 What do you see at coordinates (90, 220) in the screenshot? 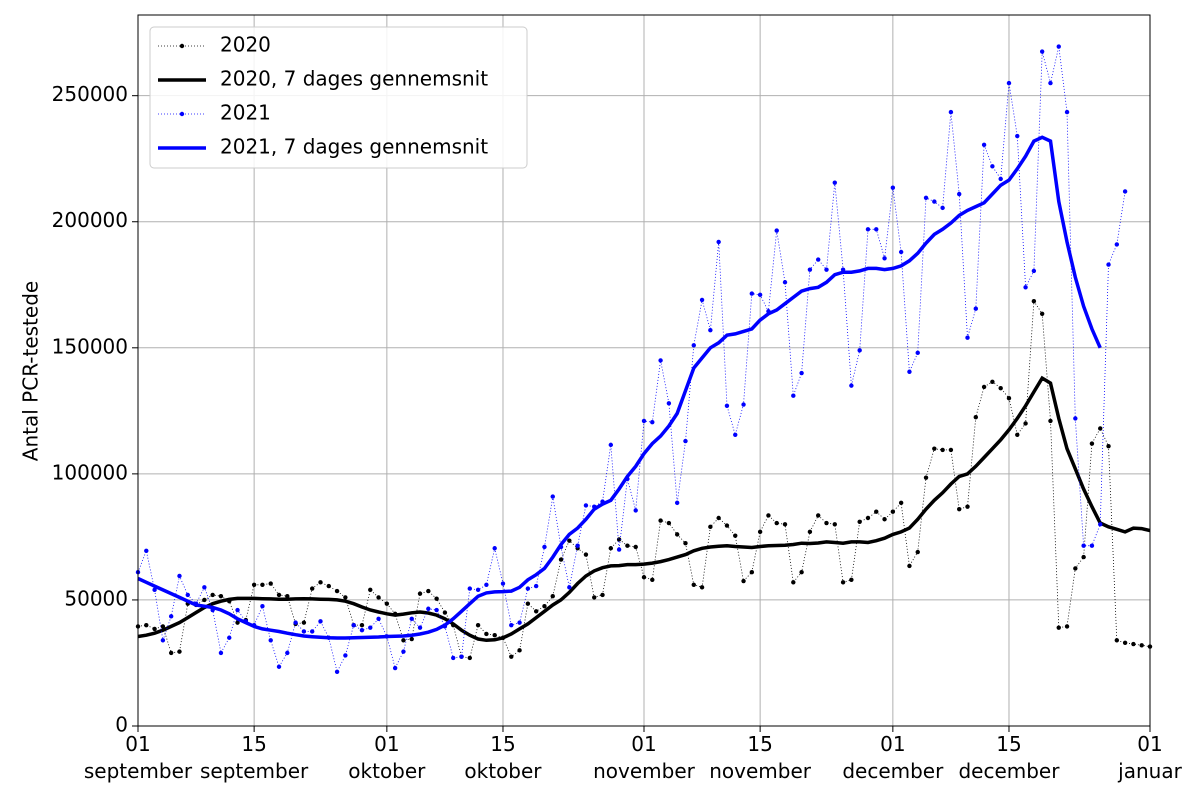
I see `y-tick-label: 200000` at bounding box center [90, 220].